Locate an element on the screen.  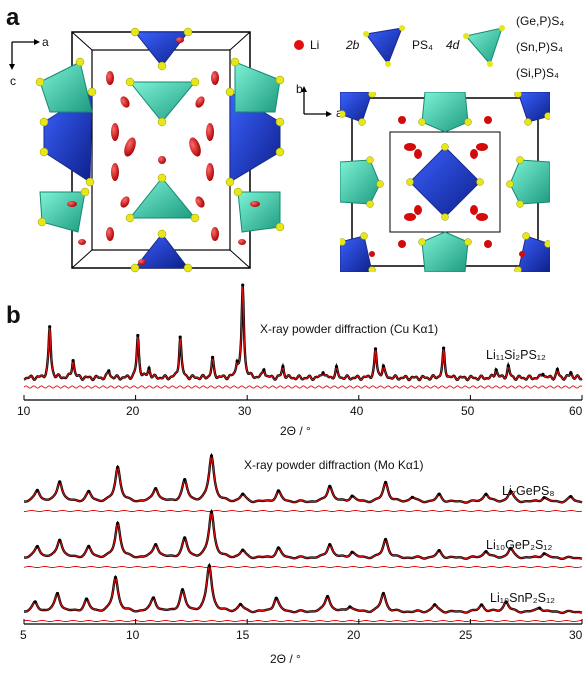
teal-tetrahedron-legend-icon is located at coordinates (484, 46).